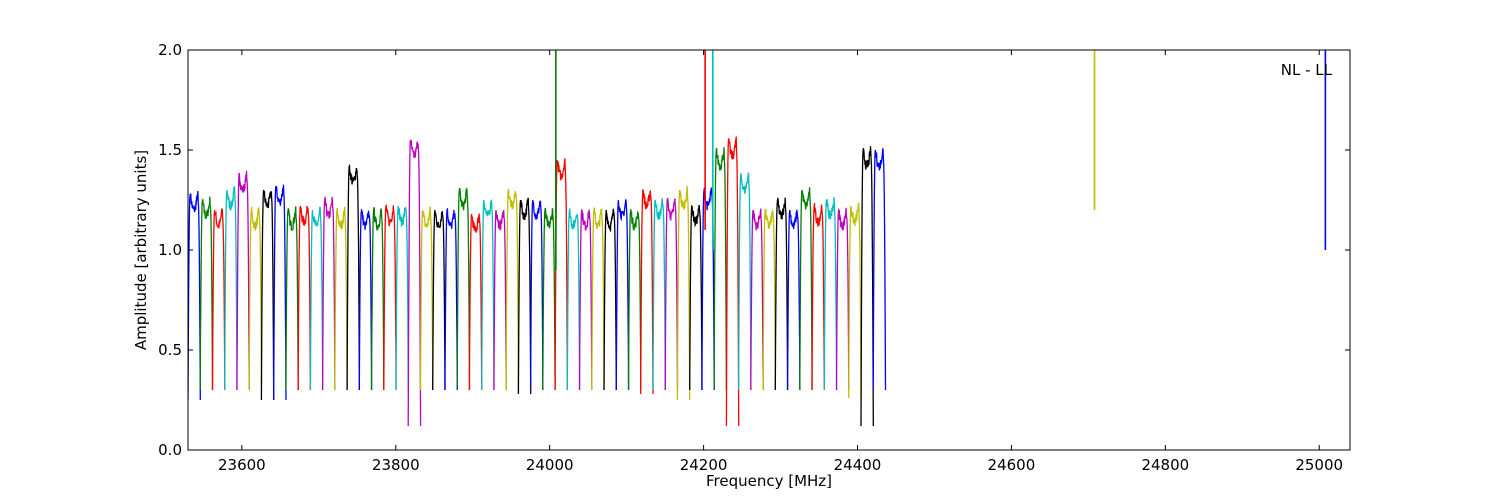  I want to click on y-tick-label: 0.5, so click(170, 350).